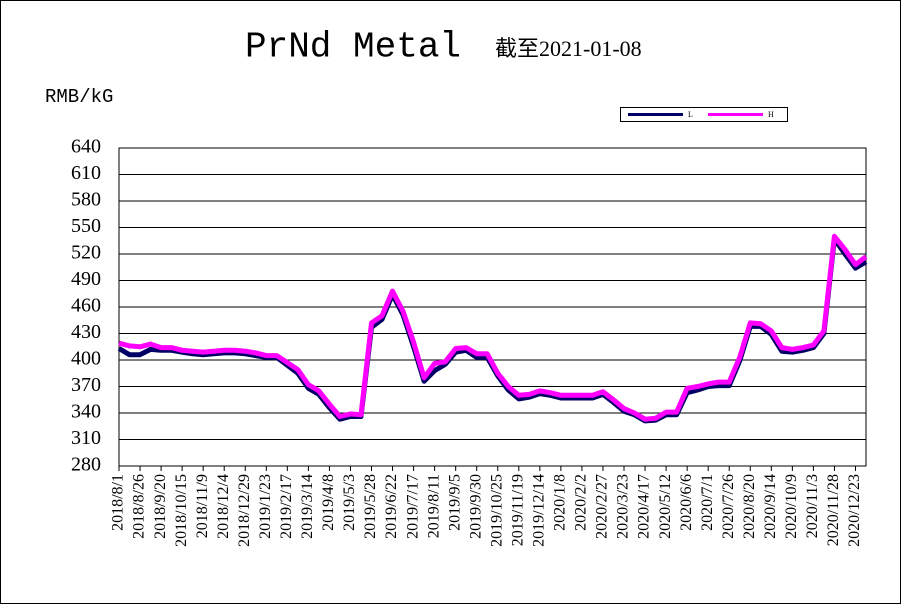  What do you see at coordinates (86, 332) in the screenshot?
I see `y-tick-label: 430` at bounding box center [86, 332].